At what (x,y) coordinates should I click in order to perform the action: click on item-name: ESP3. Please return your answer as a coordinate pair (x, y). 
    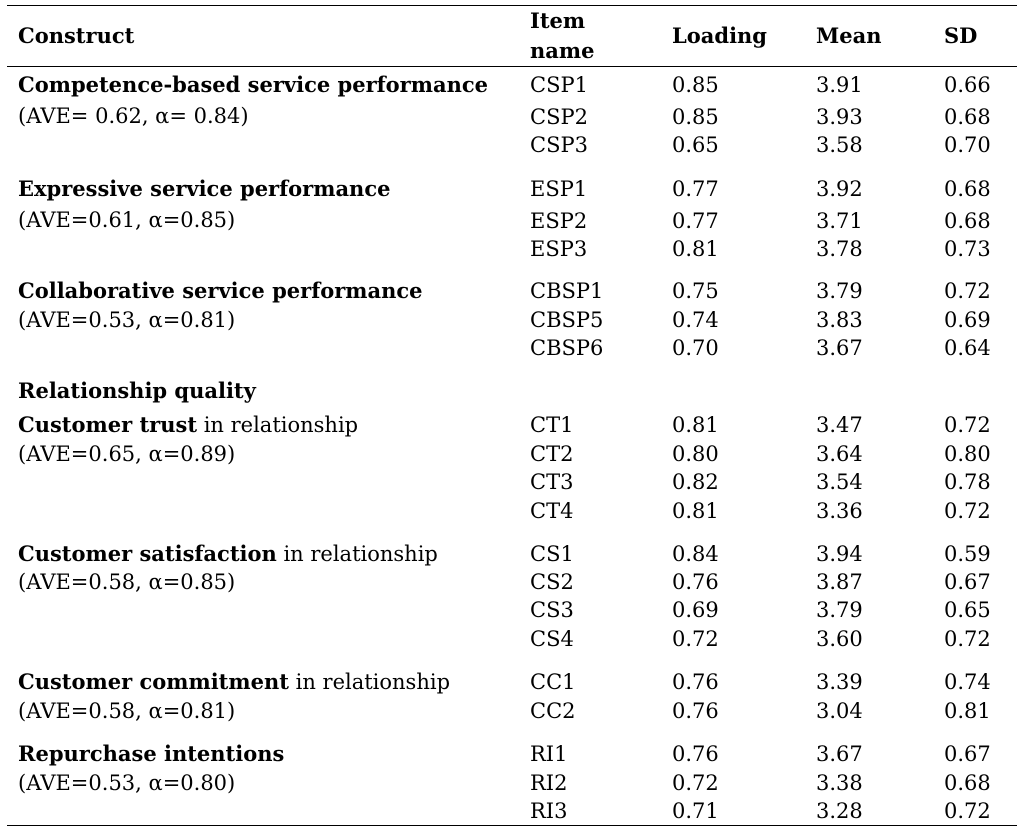
    Looking at the image, I should click on (559, 249).